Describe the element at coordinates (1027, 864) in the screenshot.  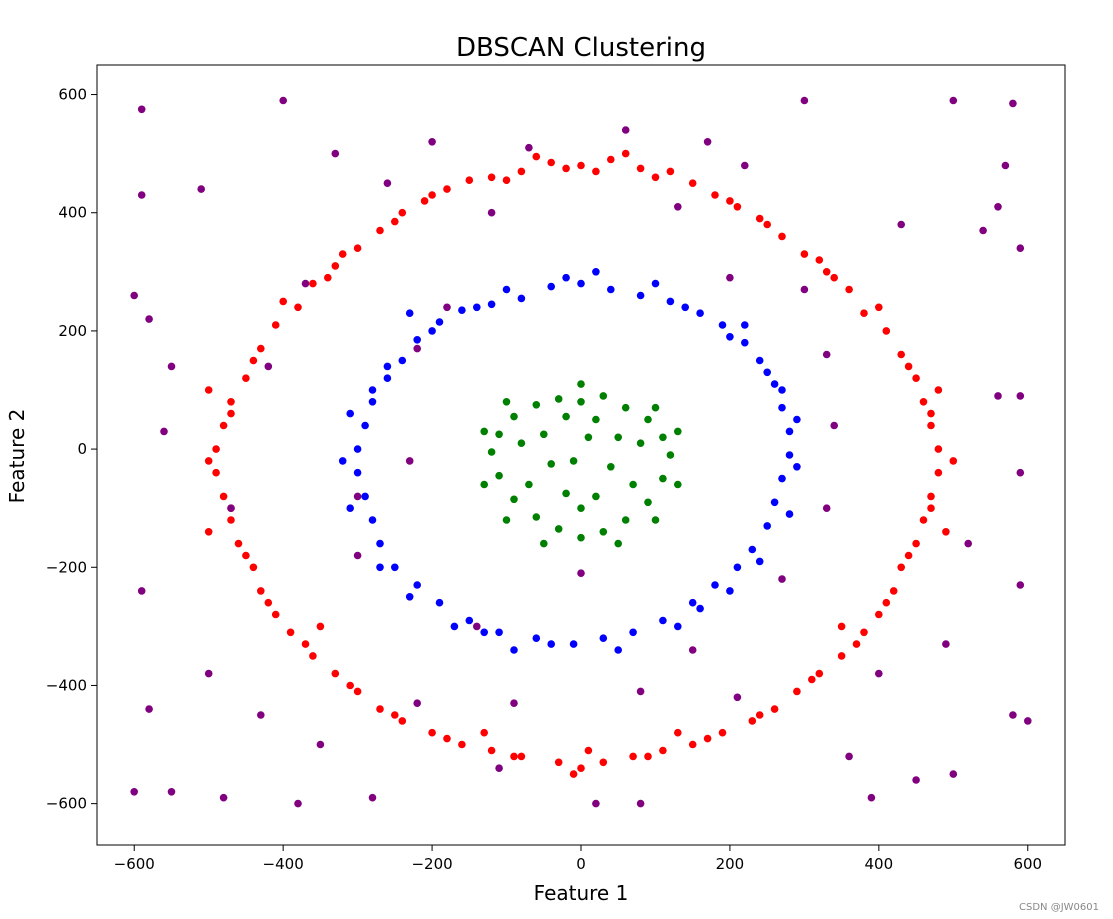
I see `x-tick-label: 600` at that location.